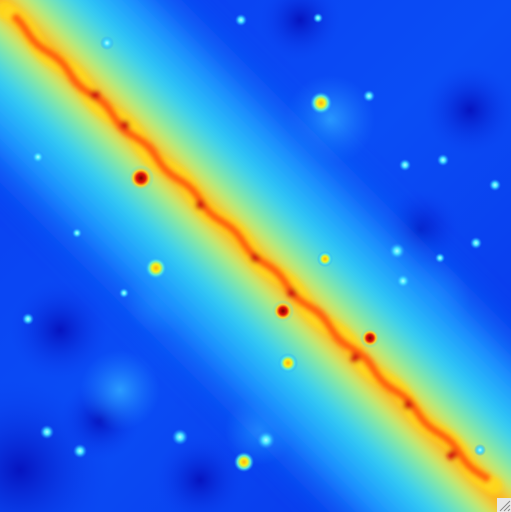 Image resolution: width=511 pixels, height=512 pixels. What do you see at coordinates (120, 390) in the screenshot?
I see `light-patch` at bounding box center [120, 390].